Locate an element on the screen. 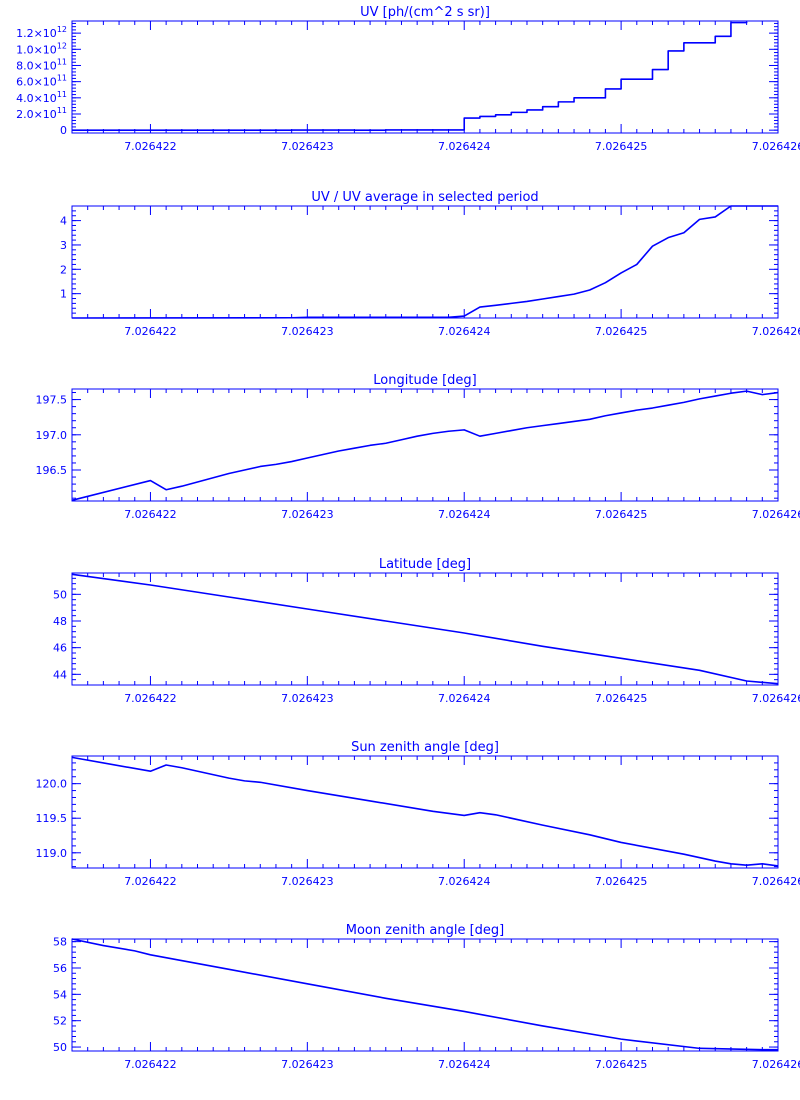 This screenshot has width=800, height=1100. y-tick-mantissa: 1.2×10 is located at coordinates (36, 33).